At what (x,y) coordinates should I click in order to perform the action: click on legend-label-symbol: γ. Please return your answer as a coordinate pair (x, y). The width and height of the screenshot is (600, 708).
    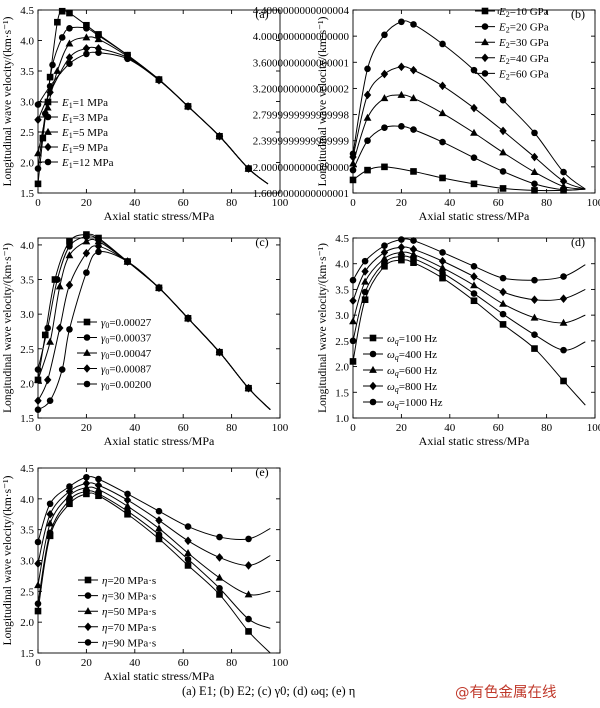
    Looking at the image, I should click on (103, 385).